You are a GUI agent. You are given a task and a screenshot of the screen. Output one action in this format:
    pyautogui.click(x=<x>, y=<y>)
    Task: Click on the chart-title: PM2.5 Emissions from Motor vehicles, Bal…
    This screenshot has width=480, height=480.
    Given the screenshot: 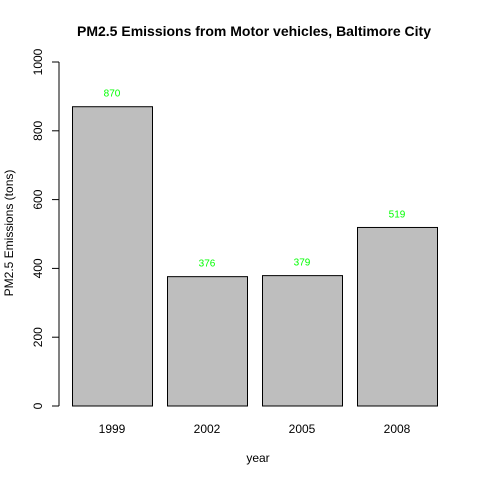 What is the action you would take?
    pyautogui.click(x=254, y=31)
    